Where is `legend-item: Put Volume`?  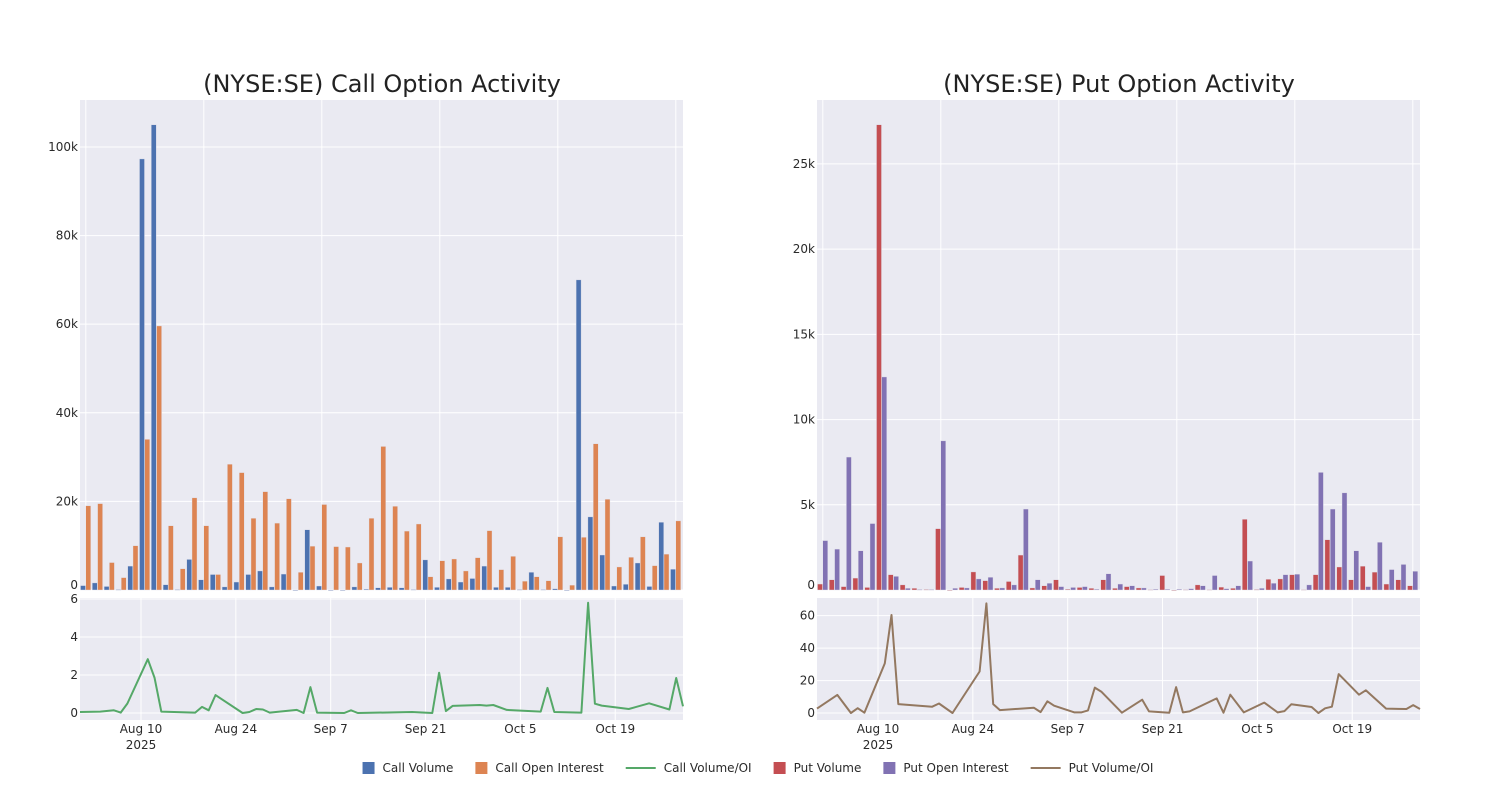
legend-item: Put Volume is located at coordinates (817, 768).